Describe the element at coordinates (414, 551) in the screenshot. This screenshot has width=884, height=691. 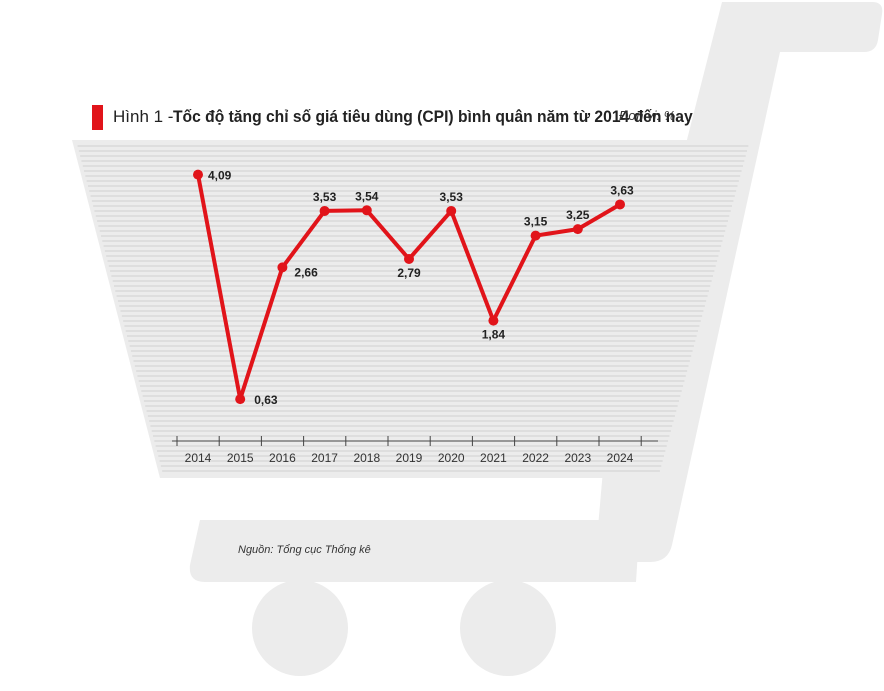
I see `cart-rail` at that location.